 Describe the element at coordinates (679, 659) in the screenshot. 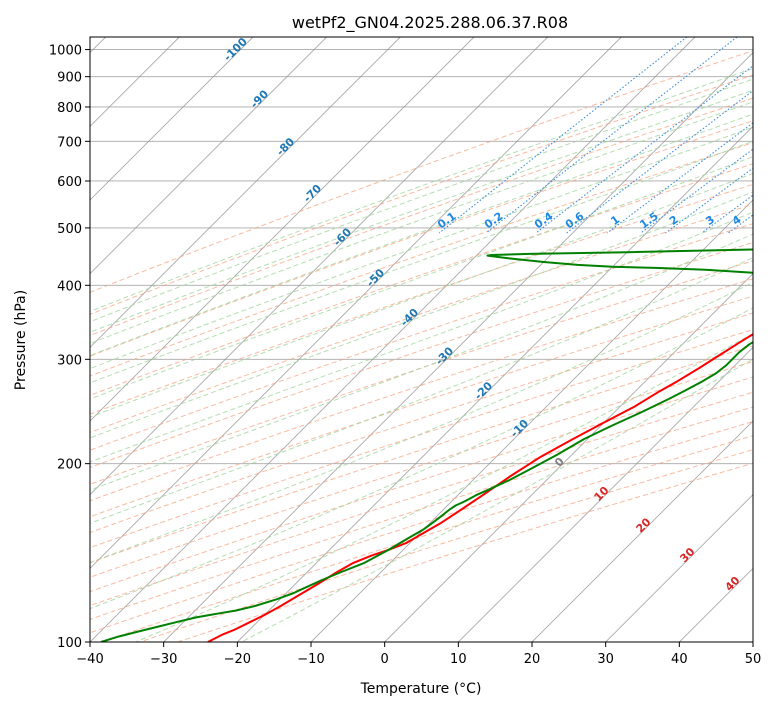

I see `x-tick-label: 40` at that location.